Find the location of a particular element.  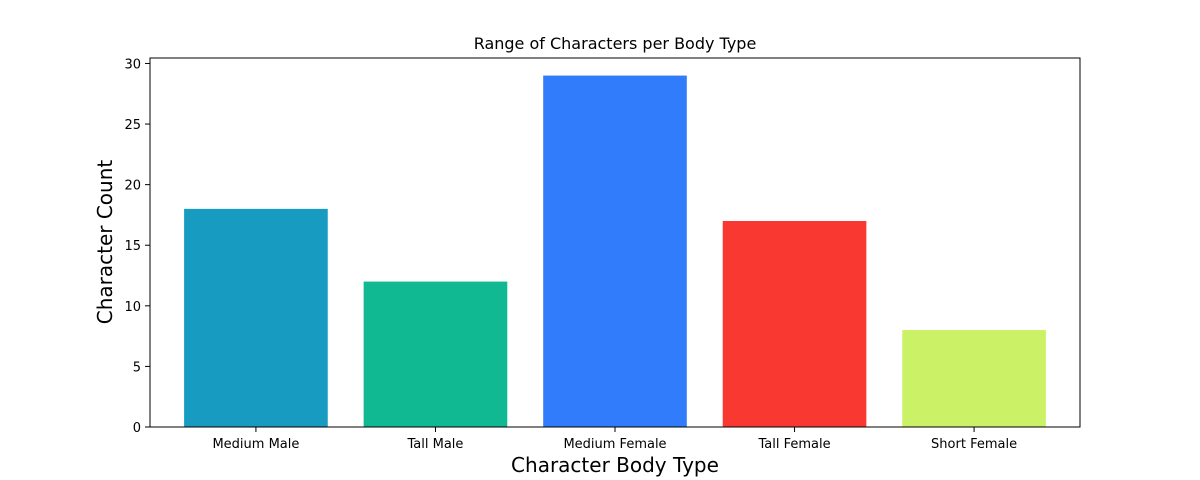

x-tick-label: Short Female is located at coordinates (974, 444).